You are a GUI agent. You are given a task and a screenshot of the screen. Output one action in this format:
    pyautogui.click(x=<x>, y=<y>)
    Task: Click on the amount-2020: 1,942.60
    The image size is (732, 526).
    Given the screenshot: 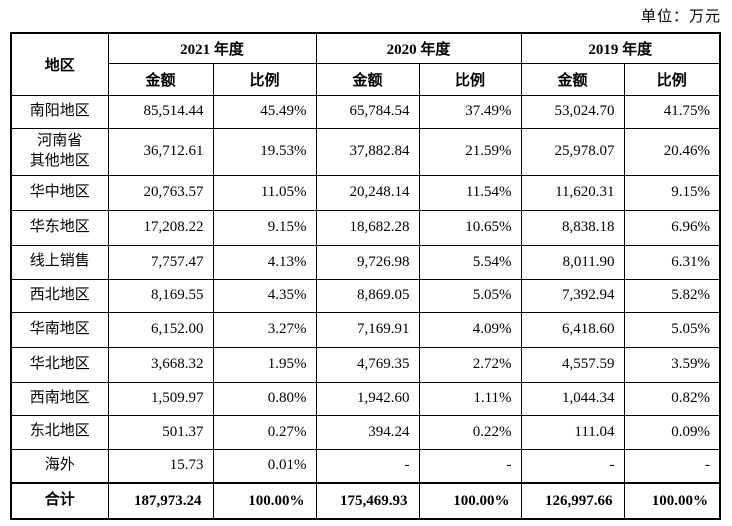 What is the action you would take?
    pyautogui.click(x=367, y=398)
    